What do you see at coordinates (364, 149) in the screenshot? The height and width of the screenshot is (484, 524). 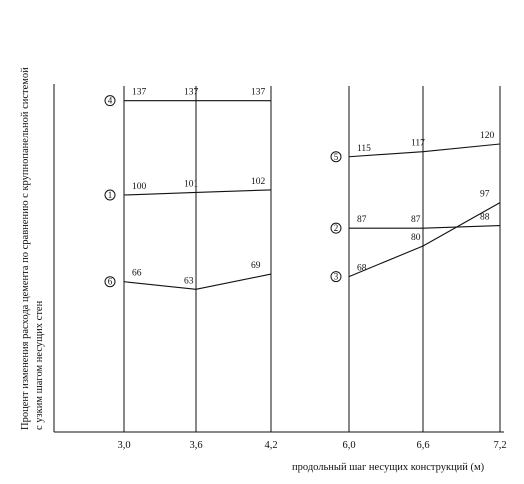 I see `data-label-5-0: 115` at bounding box center [364, 149].